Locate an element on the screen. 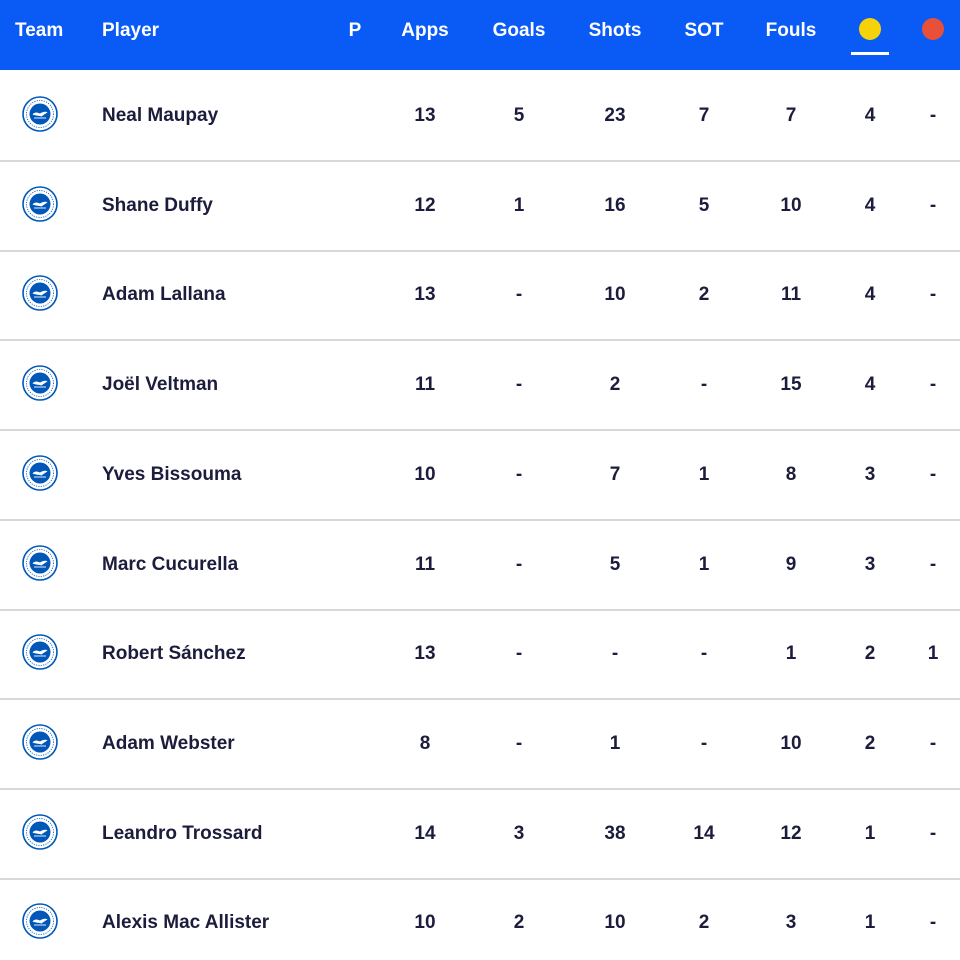  shots-value: 7 is located at coordinates (615, 474).